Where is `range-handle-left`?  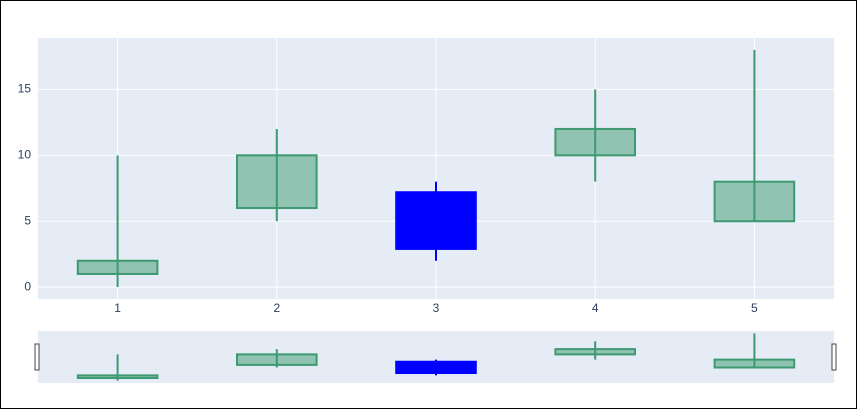 range-handle-left is located at coordinates (37, 357).